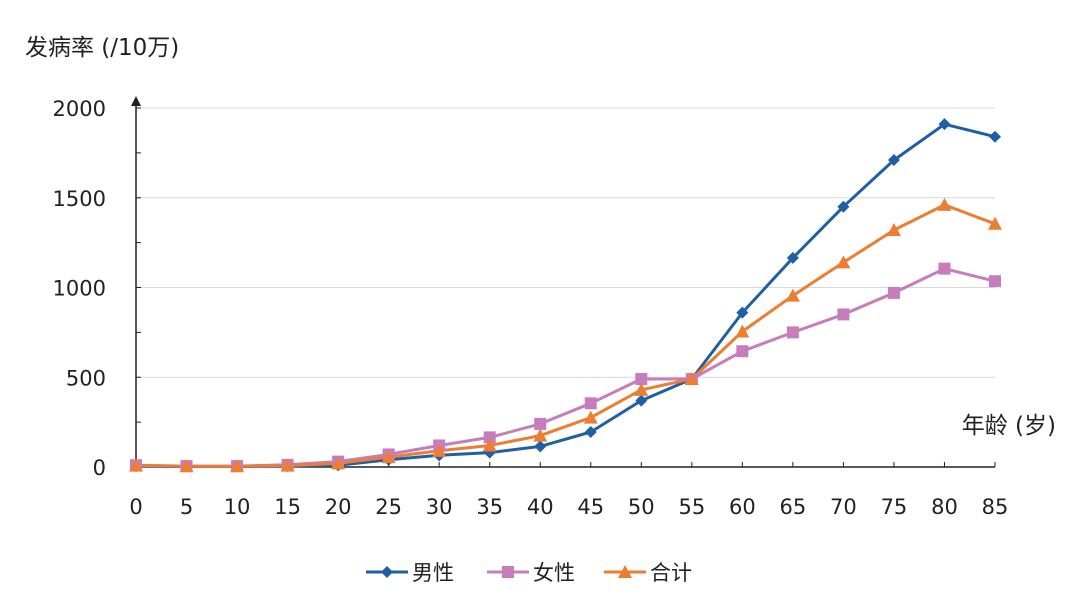 The image size is (1080, 601). I want to click on x-tick-label: 60, so click(742, 507).